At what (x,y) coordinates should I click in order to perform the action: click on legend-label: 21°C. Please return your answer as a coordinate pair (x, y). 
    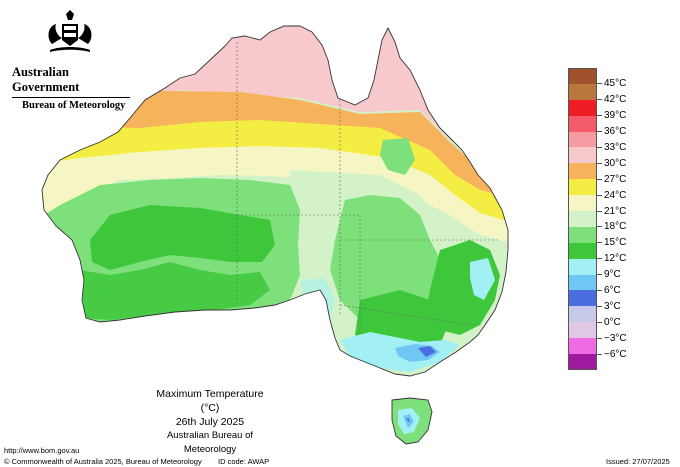
    Looking at the image, I should click on (615, 211).